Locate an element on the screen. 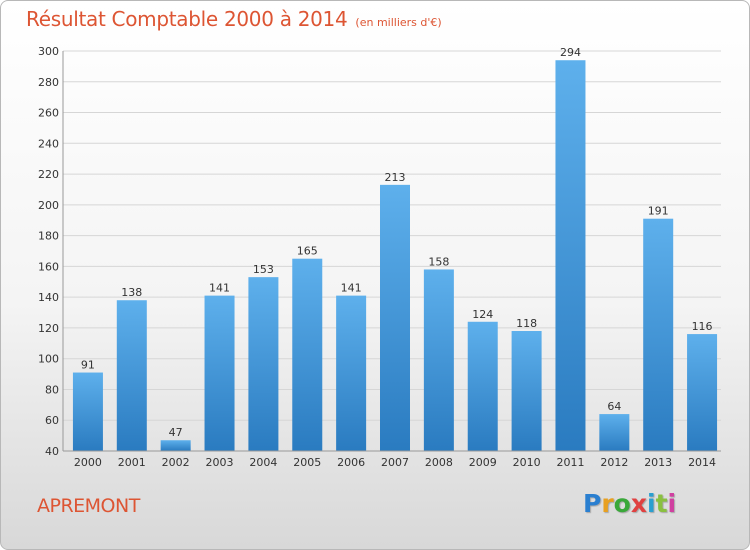  y-tick-label: 180 is located at coordinates (48, 236).